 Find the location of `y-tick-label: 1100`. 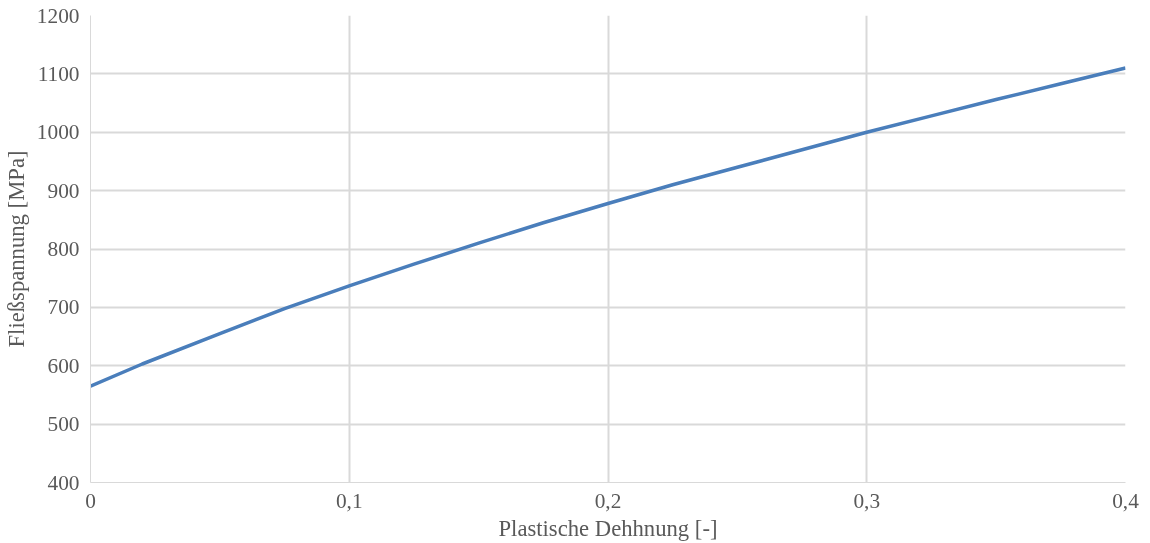

y-tick-label: 1100 is located at coordinates (58, 73).